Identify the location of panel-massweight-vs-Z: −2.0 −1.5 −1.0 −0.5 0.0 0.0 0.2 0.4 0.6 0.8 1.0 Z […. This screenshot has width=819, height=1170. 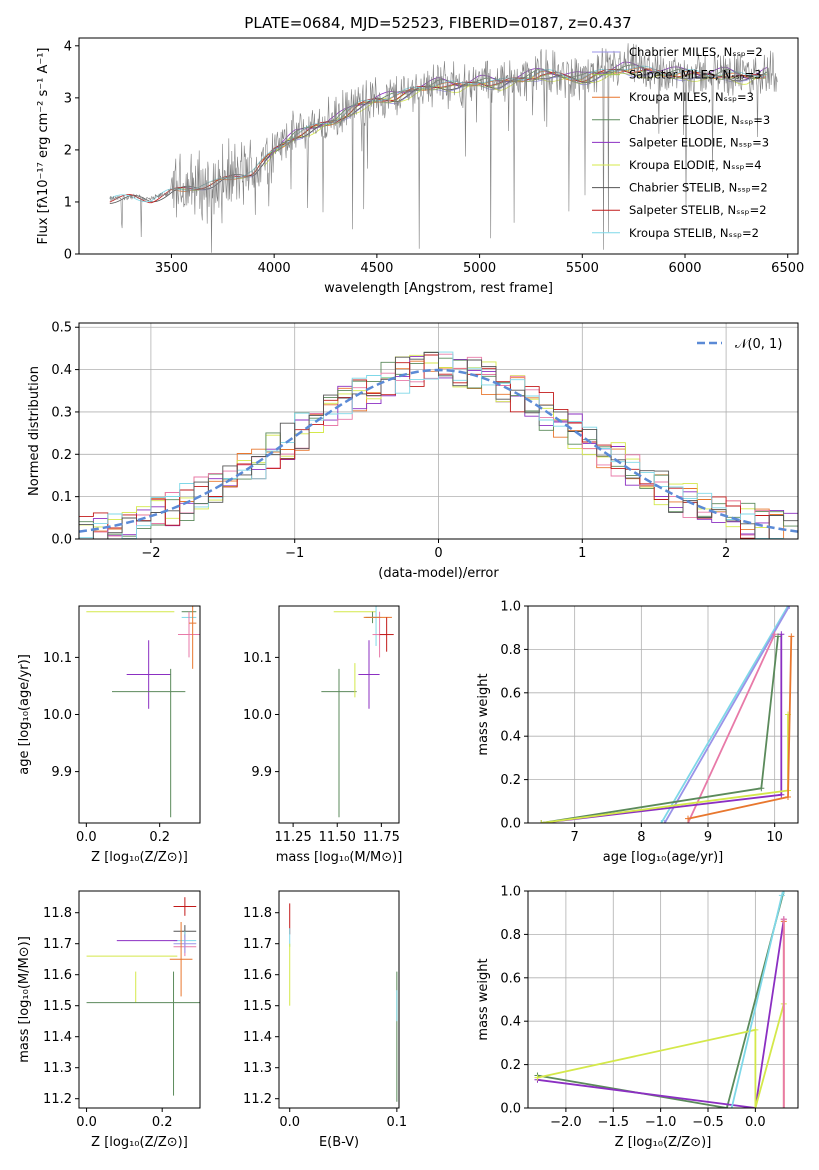
(637, 1017).